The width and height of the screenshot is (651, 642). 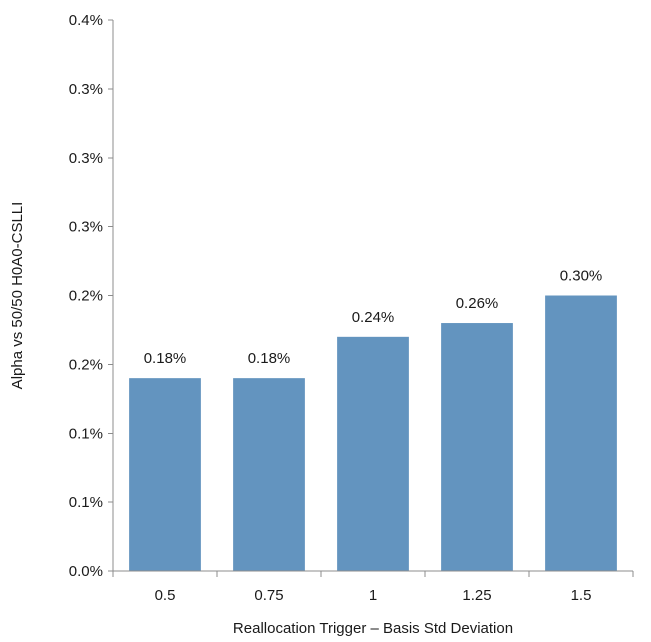 I want to click on x-tick-label: 0.5, so click(x=165, y=595).